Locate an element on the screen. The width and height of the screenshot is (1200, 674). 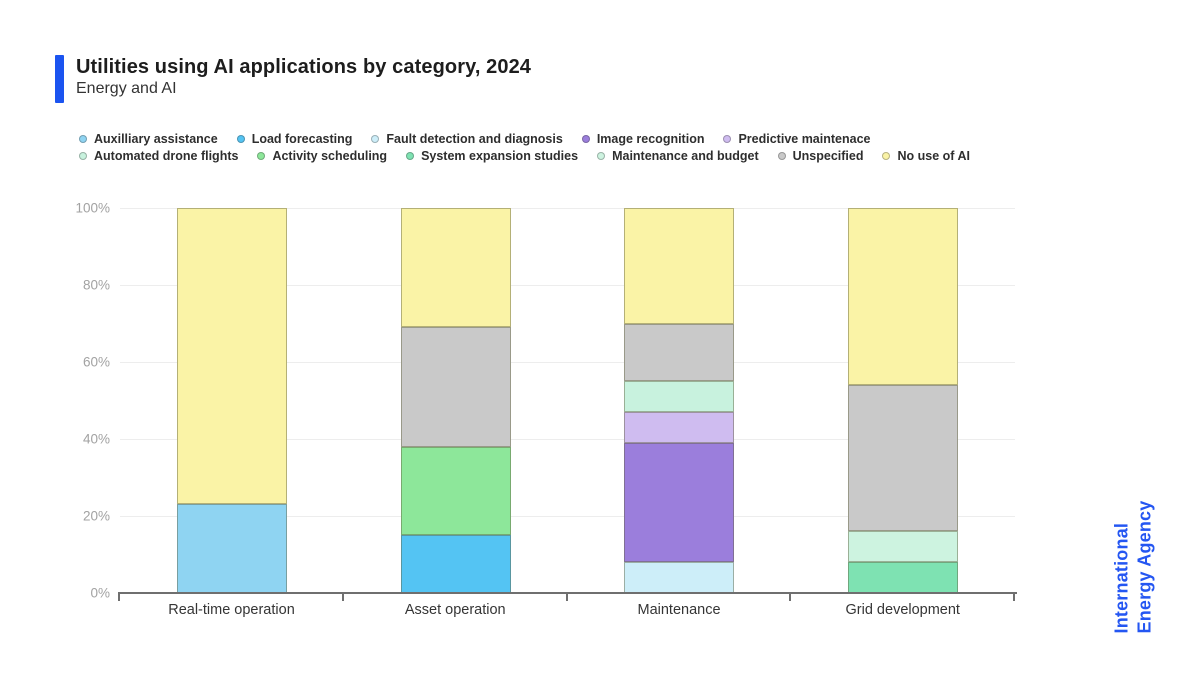
y-tick-label: 60% is located at coordinates (96, 362).